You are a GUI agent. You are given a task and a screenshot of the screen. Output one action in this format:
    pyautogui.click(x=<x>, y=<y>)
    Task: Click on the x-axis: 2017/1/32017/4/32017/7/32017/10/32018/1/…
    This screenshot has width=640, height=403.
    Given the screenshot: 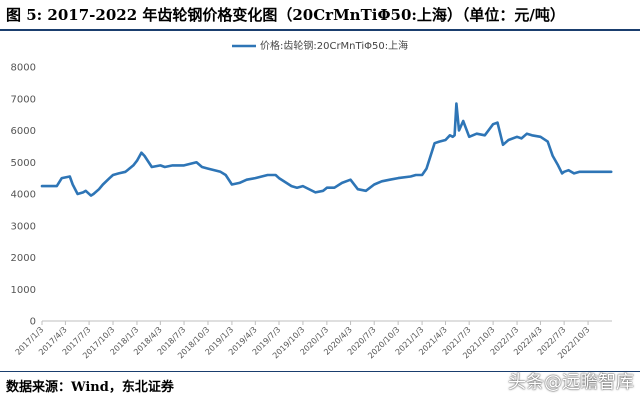 What is the action you would take?
    pyautogui.click(x=313, y=340)
    